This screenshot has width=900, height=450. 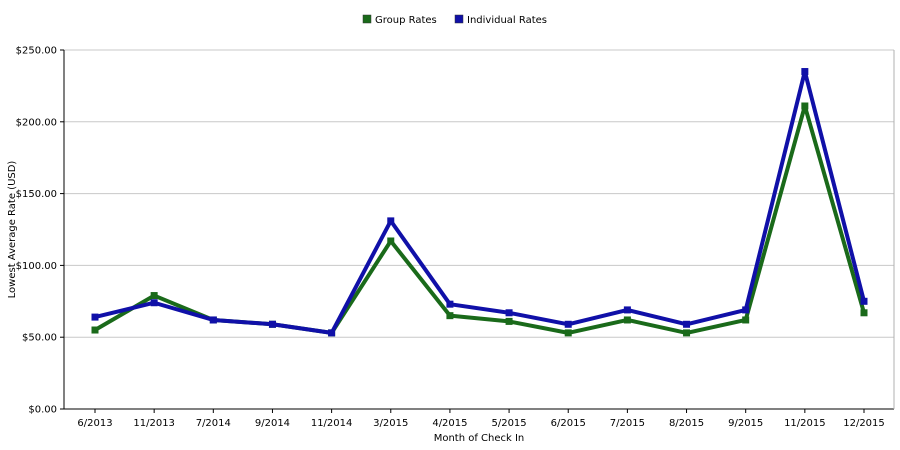 I want to click on x-tick-label: 3/2015, so click(x=390, y=423).